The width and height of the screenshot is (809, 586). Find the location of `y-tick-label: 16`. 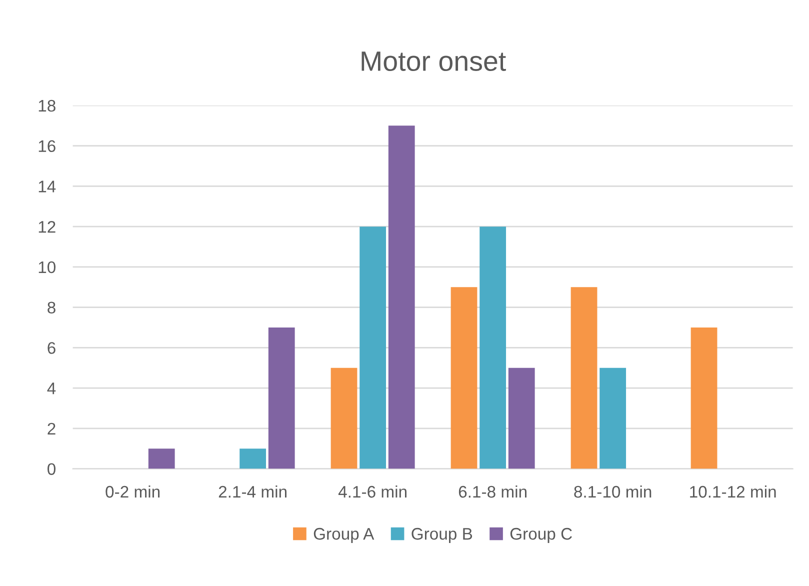

y-tick-label: 16 is located at coordinates (47, 146).